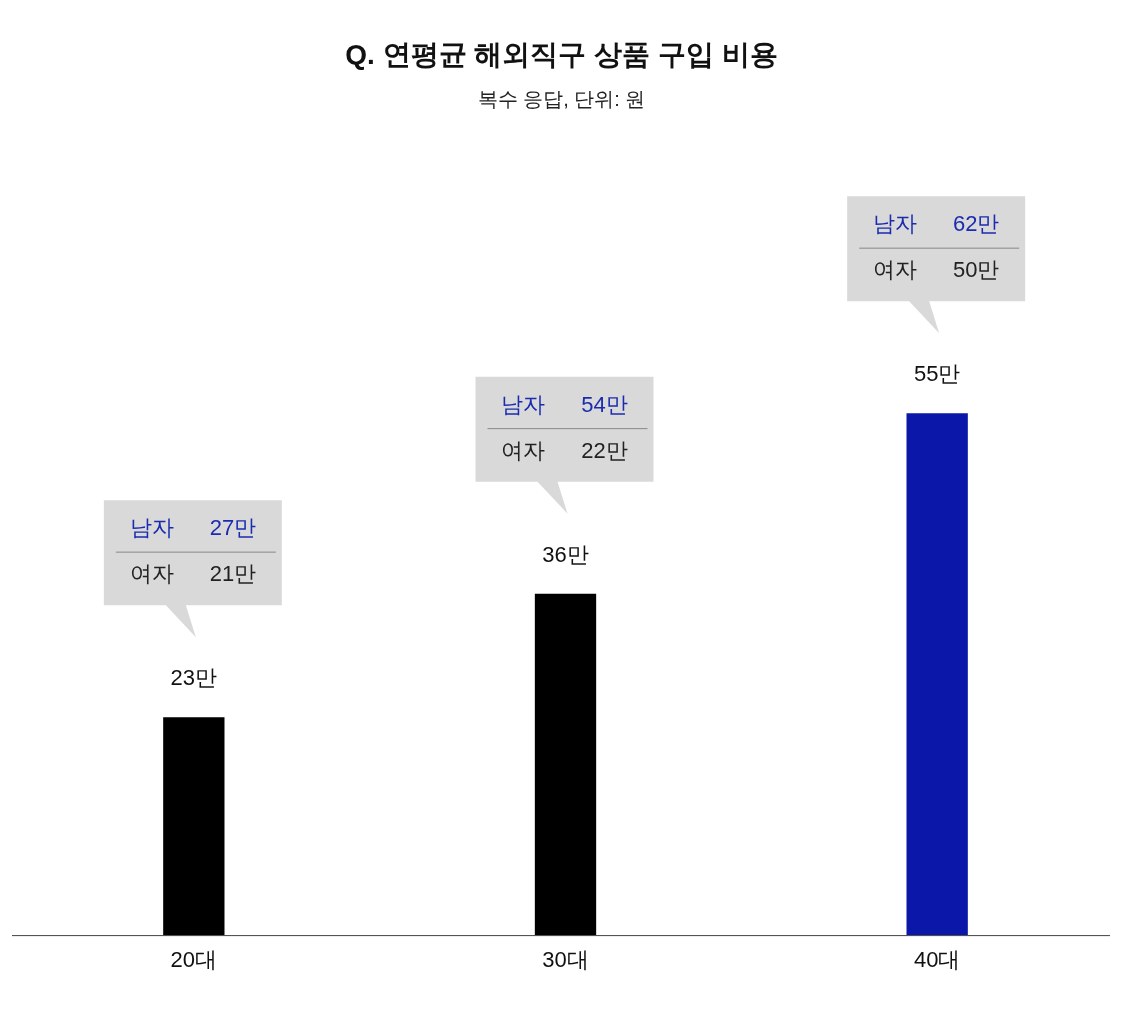  What do you see at coordinates (193, 528) in the screenshot?
I see `annotation: 남자 27만` at bounding box center [193, 528].